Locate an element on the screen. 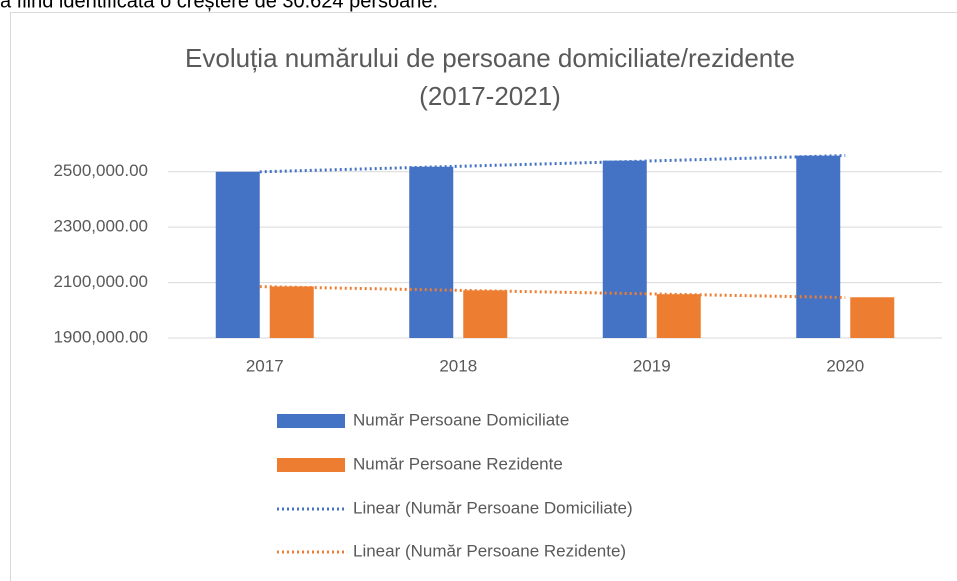  y-tick-label: 2500,000.00 is located at coordinates (100, 170).